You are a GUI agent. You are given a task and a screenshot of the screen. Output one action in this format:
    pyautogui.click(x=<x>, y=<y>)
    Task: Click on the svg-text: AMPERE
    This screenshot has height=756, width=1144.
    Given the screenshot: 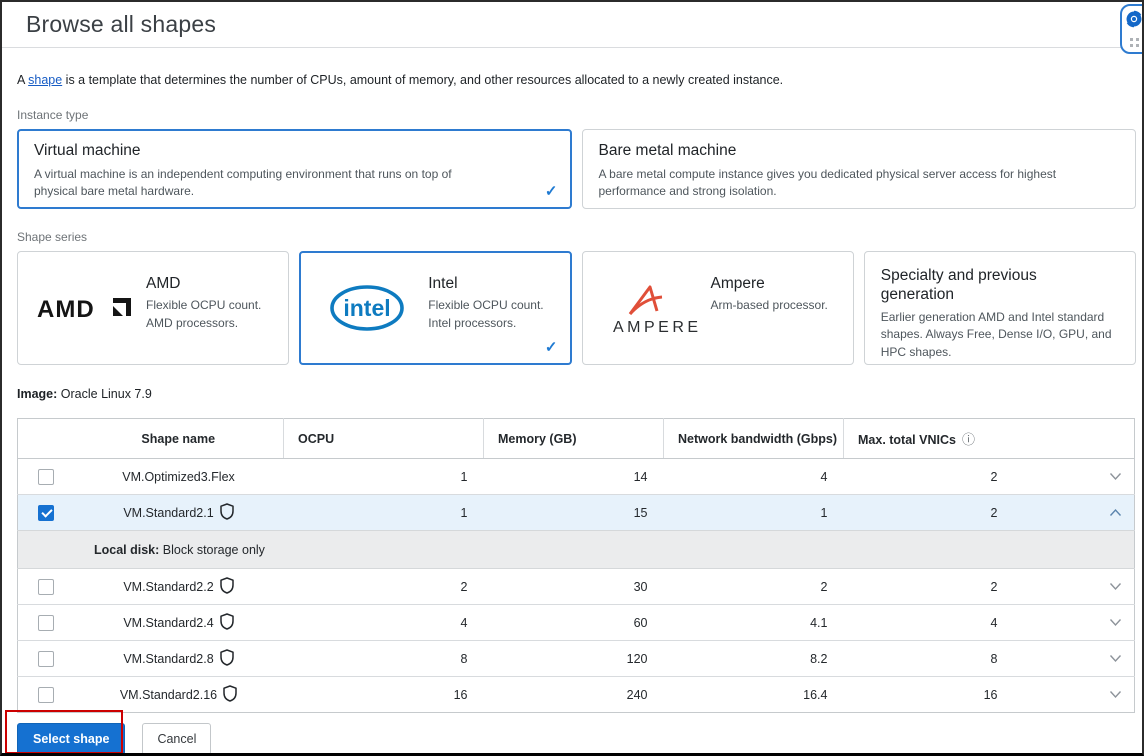 What is the action you would take?
    pyautogui.click(x=656, y=327)
    